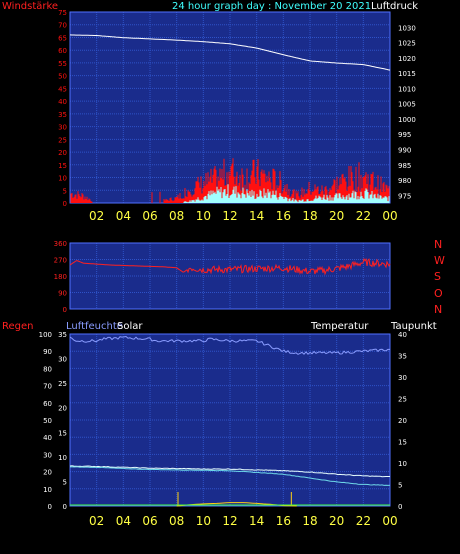 This screenshot has height=554, width=460. I want to click on pressure-line, so click(230, 52).